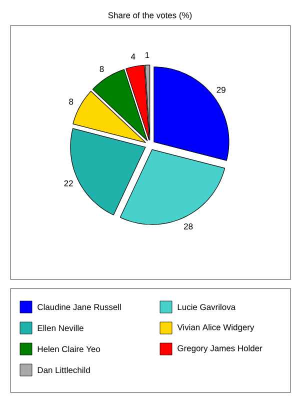 This screenshot has height=400, width=300. Describe the element at coordinates (79, 307) in the screenshot. I see `legend-label: Claudine Jane Russell` at that location.